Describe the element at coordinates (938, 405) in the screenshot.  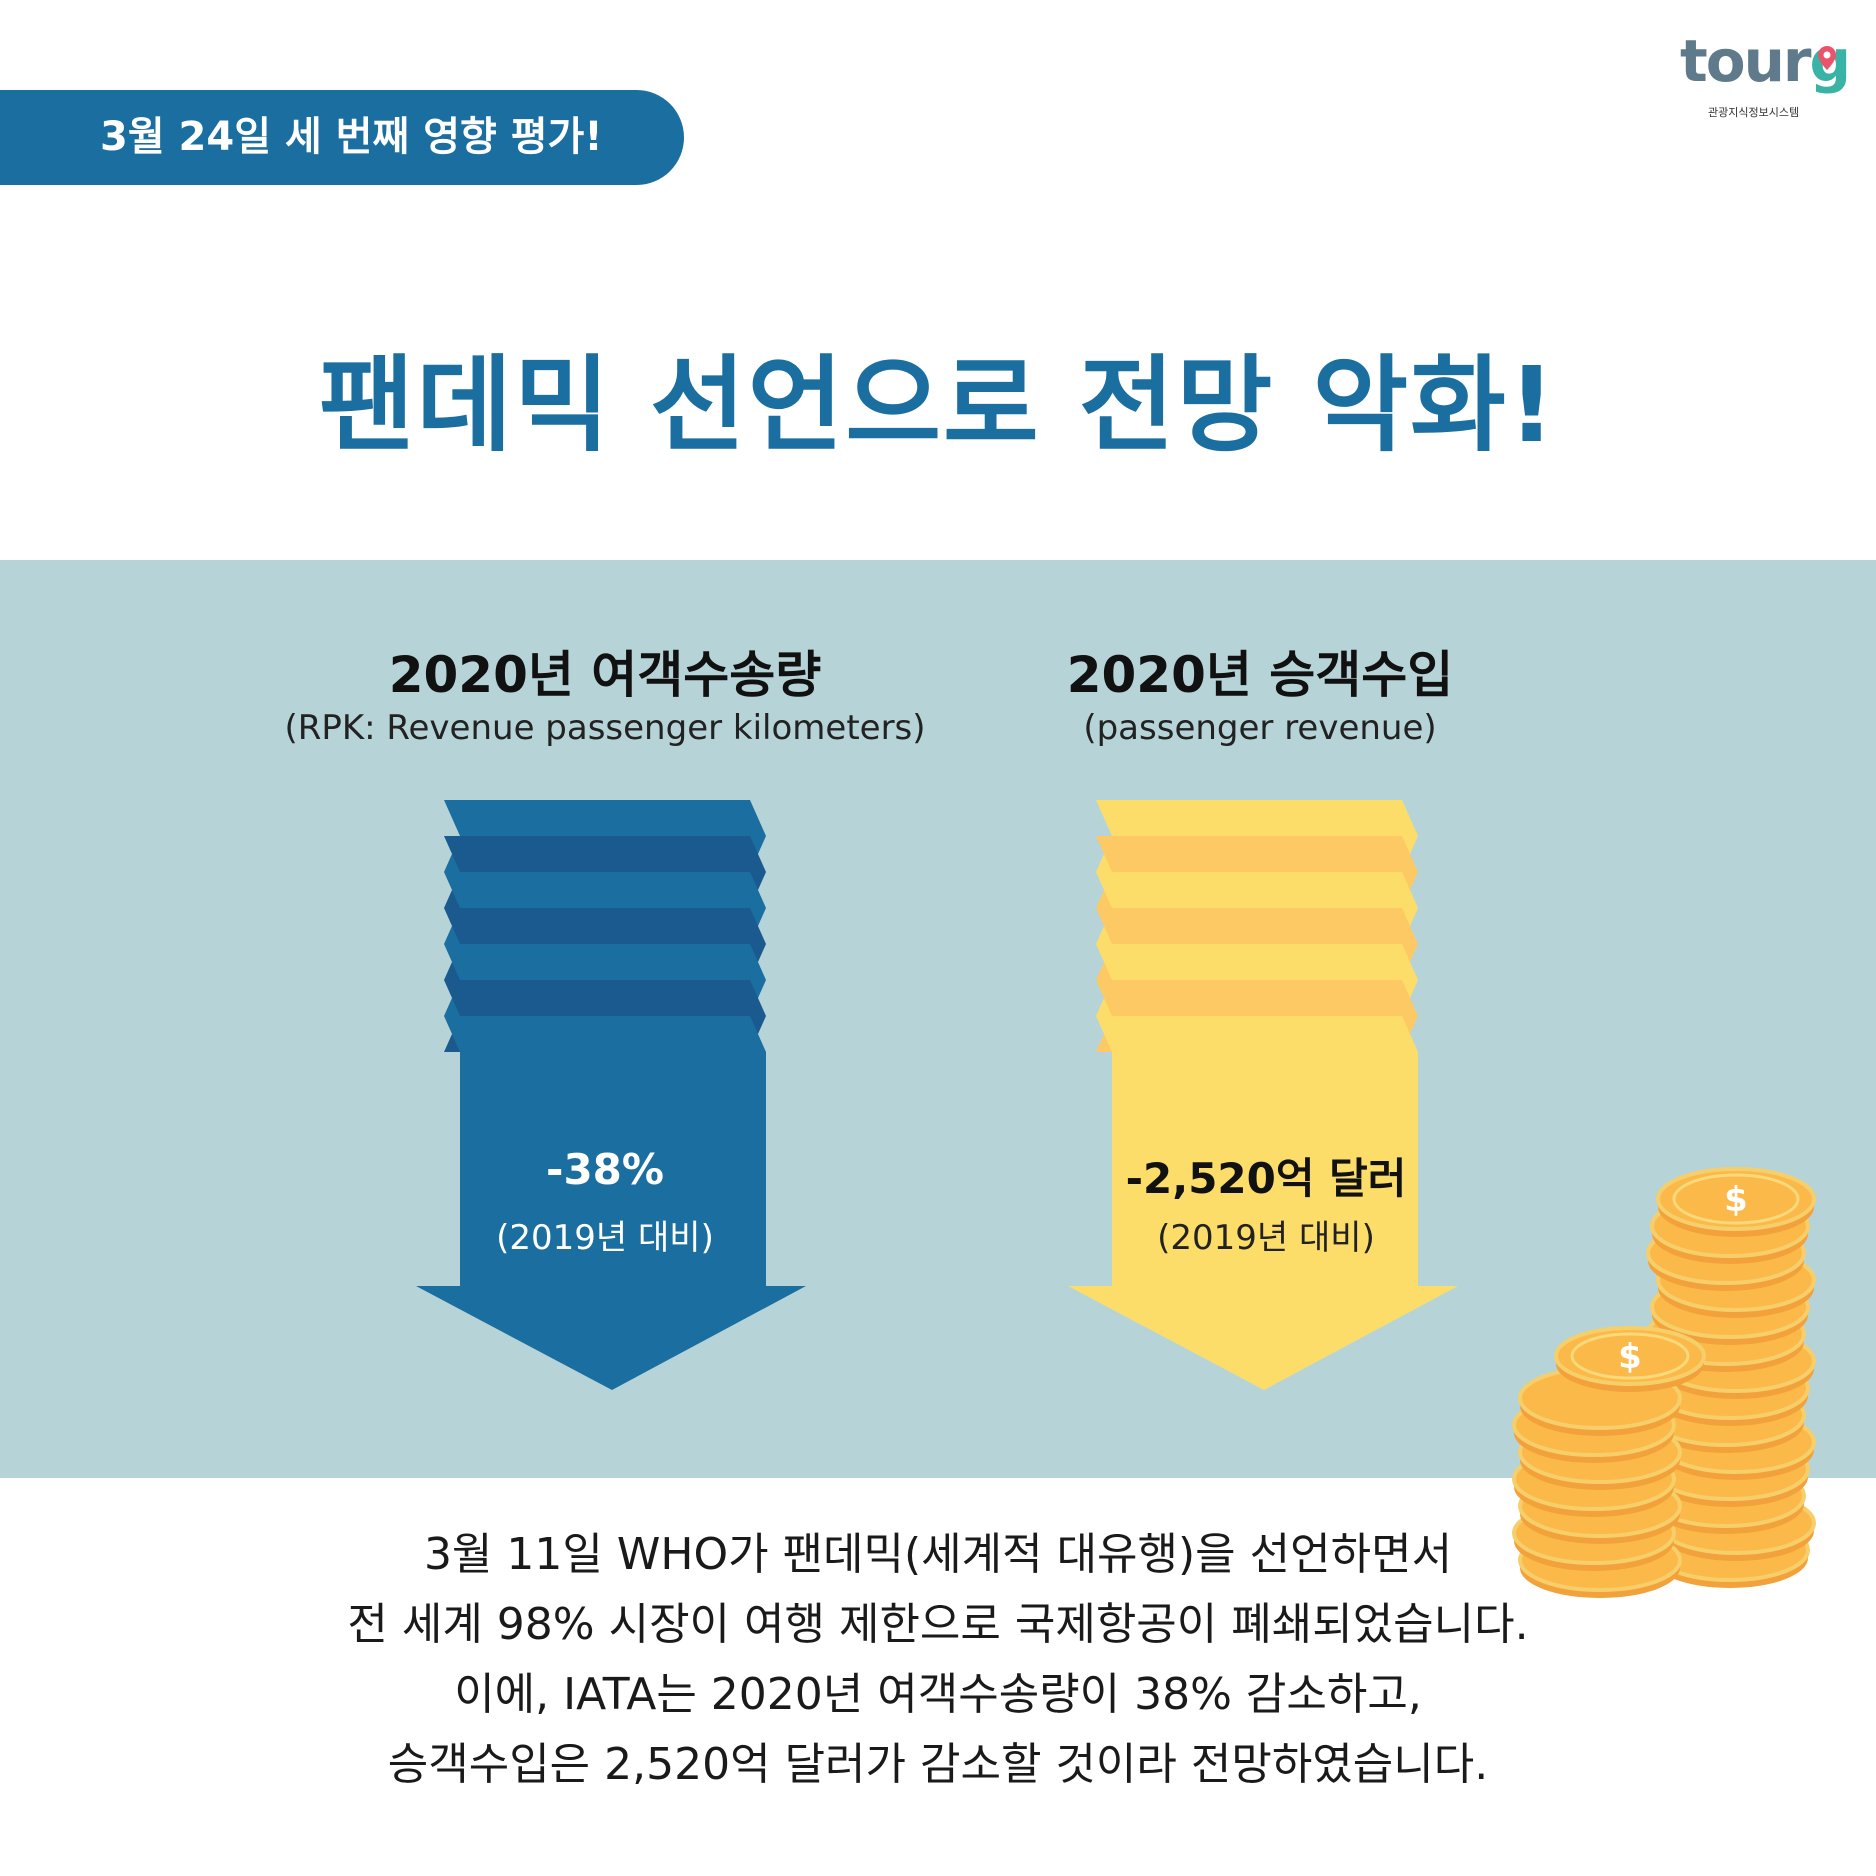
I see `page-headline: 팬데믹 선언으로 전망 악화!` at that location.